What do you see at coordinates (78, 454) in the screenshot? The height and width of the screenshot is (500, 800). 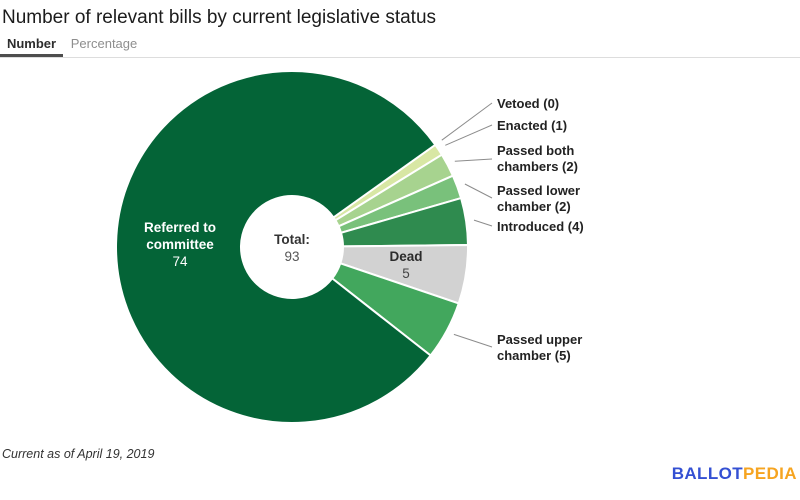 I see `current-as-of-note: Current as of April 19, 2019` at bounding box center [78, 454].